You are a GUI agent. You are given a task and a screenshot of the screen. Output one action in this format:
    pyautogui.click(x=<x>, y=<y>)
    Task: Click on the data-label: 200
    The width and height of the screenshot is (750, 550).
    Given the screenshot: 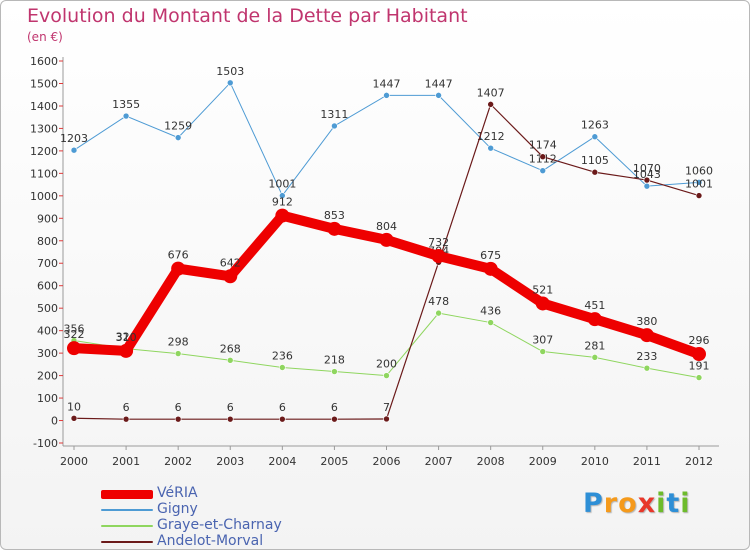 What is the action you would take?
    pyautogui.click(x=386, y=364)
    